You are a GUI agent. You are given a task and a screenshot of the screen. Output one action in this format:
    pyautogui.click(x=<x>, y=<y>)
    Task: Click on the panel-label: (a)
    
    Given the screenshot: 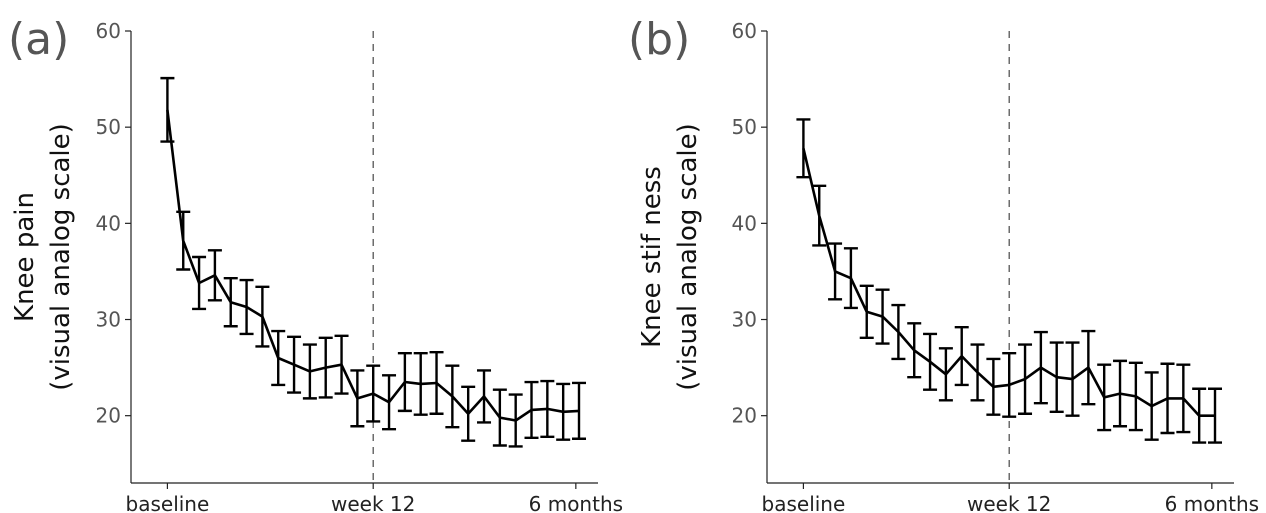 What is the action you would take?
    pyautogui.click(x=38, y=39)
    